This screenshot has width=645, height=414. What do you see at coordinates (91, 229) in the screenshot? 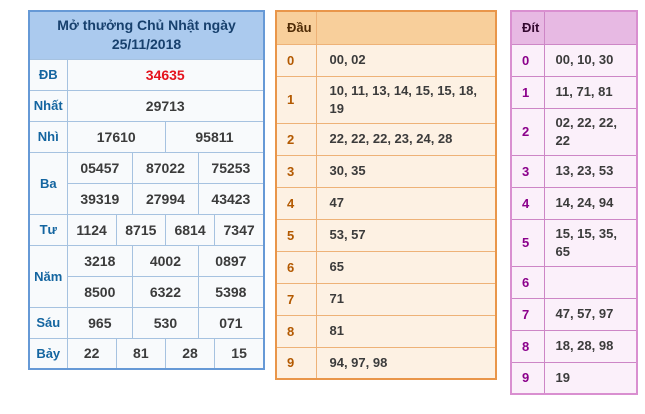
I see `prize-value: 1124` at bounding box center [91, 229].